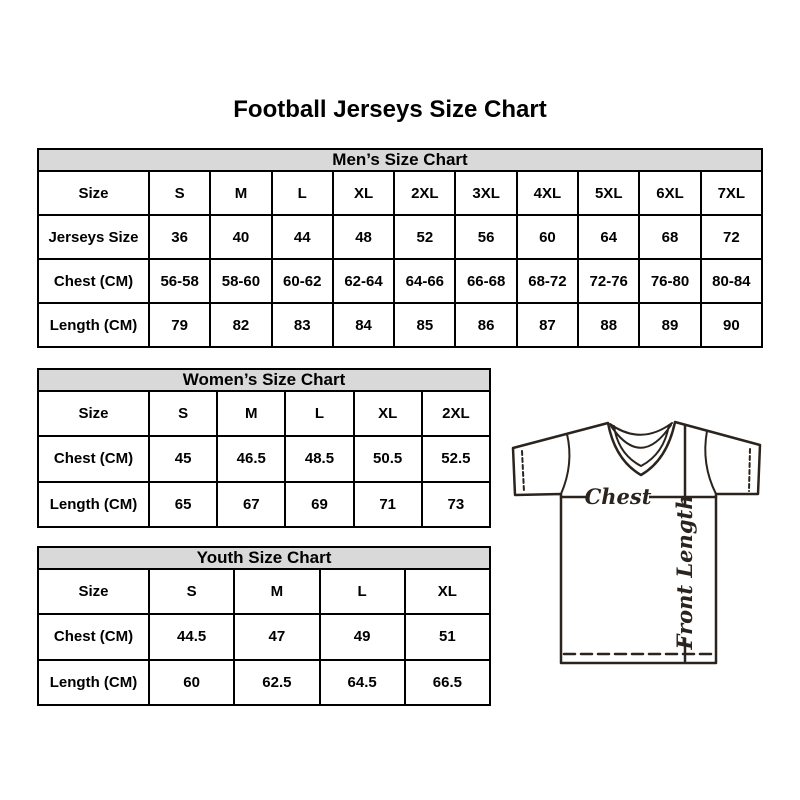 This screenshot has width=800, height=800. What do you see at coordinates (456, 504) in the screenshot?
I see `value-cell: 73` at bounding box center [456, 504].